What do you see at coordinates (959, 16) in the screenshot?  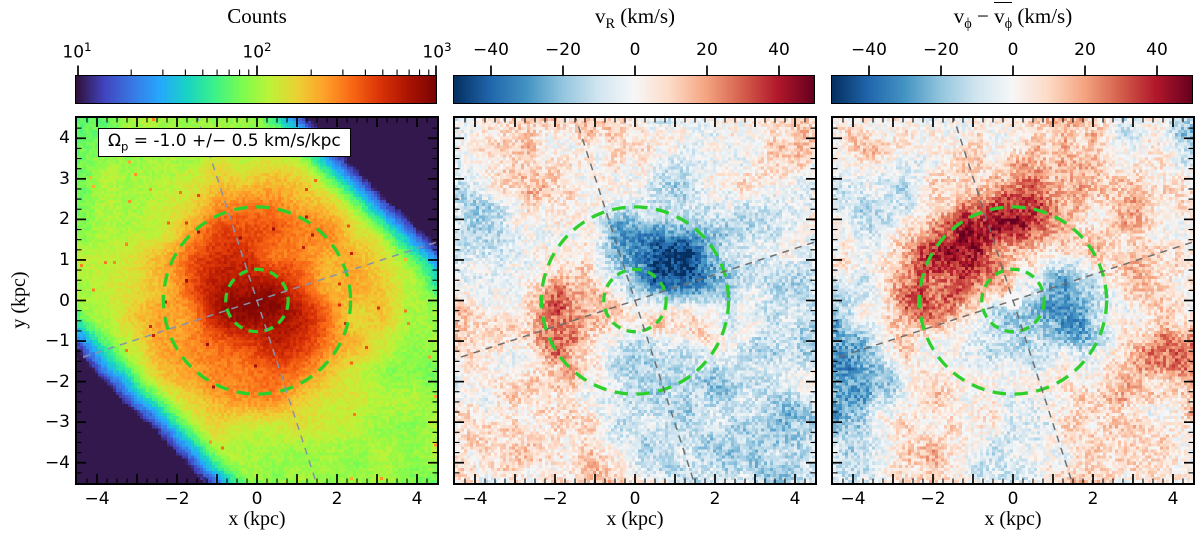 I see `vphi-title-v1: v` at bounding box center [959, 16].